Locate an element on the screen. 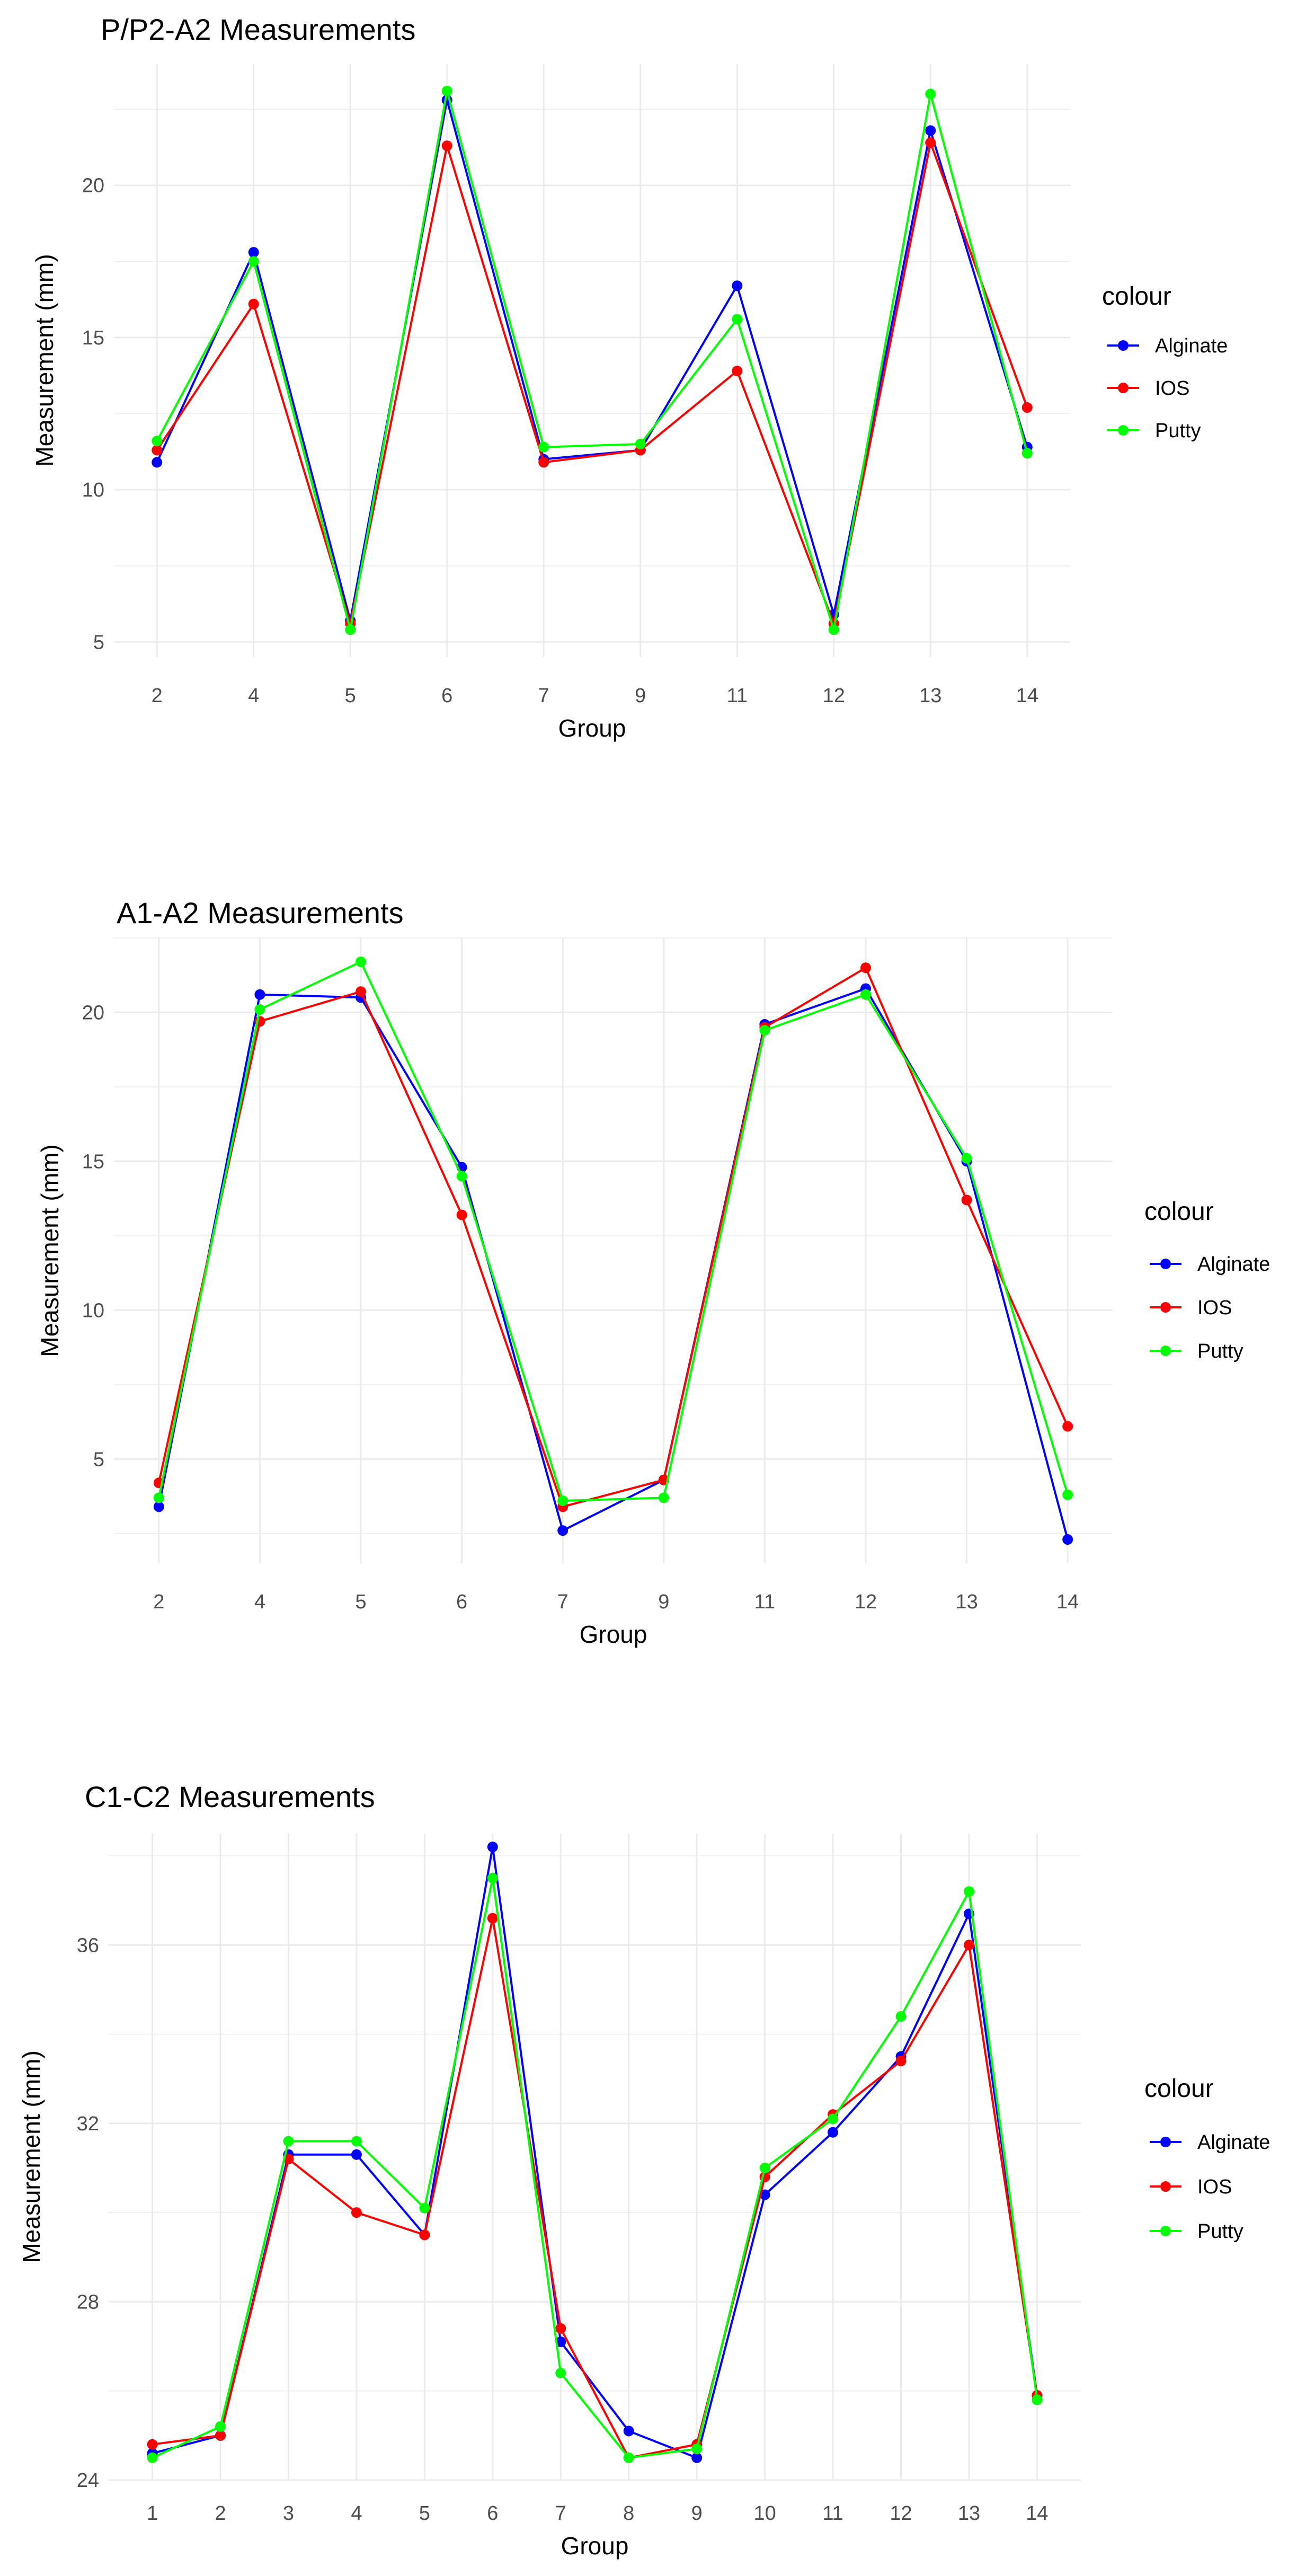 The width and height of the screenshot is (1315, 2576). series-line-putty is located at coordinates (613, 1231).